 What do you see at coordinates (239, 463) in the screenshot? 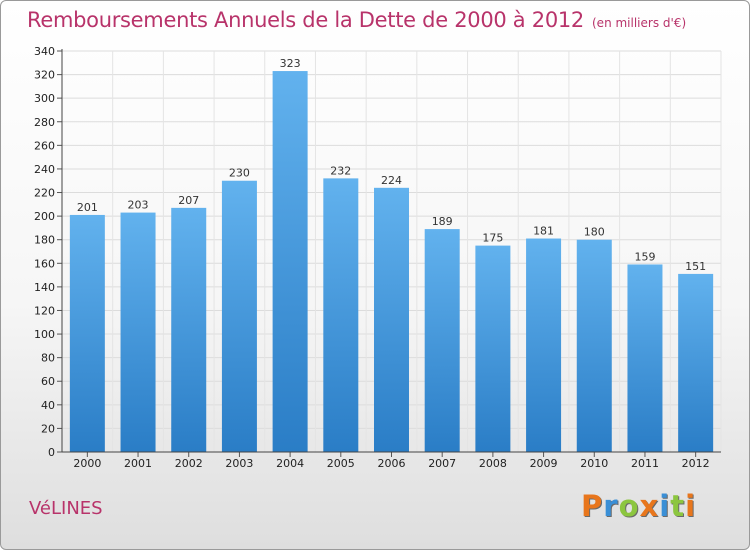
I see `x-tick-label-2003: 2003` at bounding box center [239, 463].